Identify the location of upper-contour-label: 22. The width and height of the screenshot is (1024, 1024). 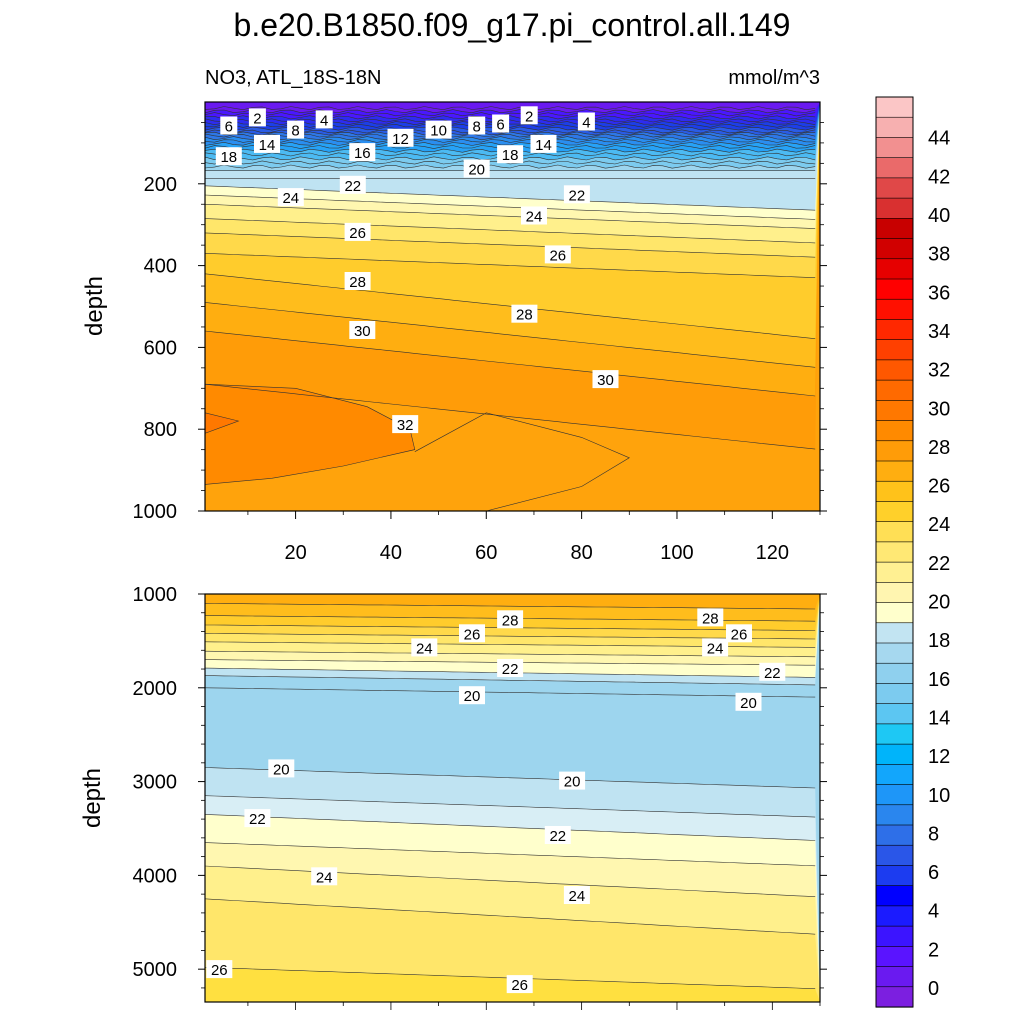
(577, 195).